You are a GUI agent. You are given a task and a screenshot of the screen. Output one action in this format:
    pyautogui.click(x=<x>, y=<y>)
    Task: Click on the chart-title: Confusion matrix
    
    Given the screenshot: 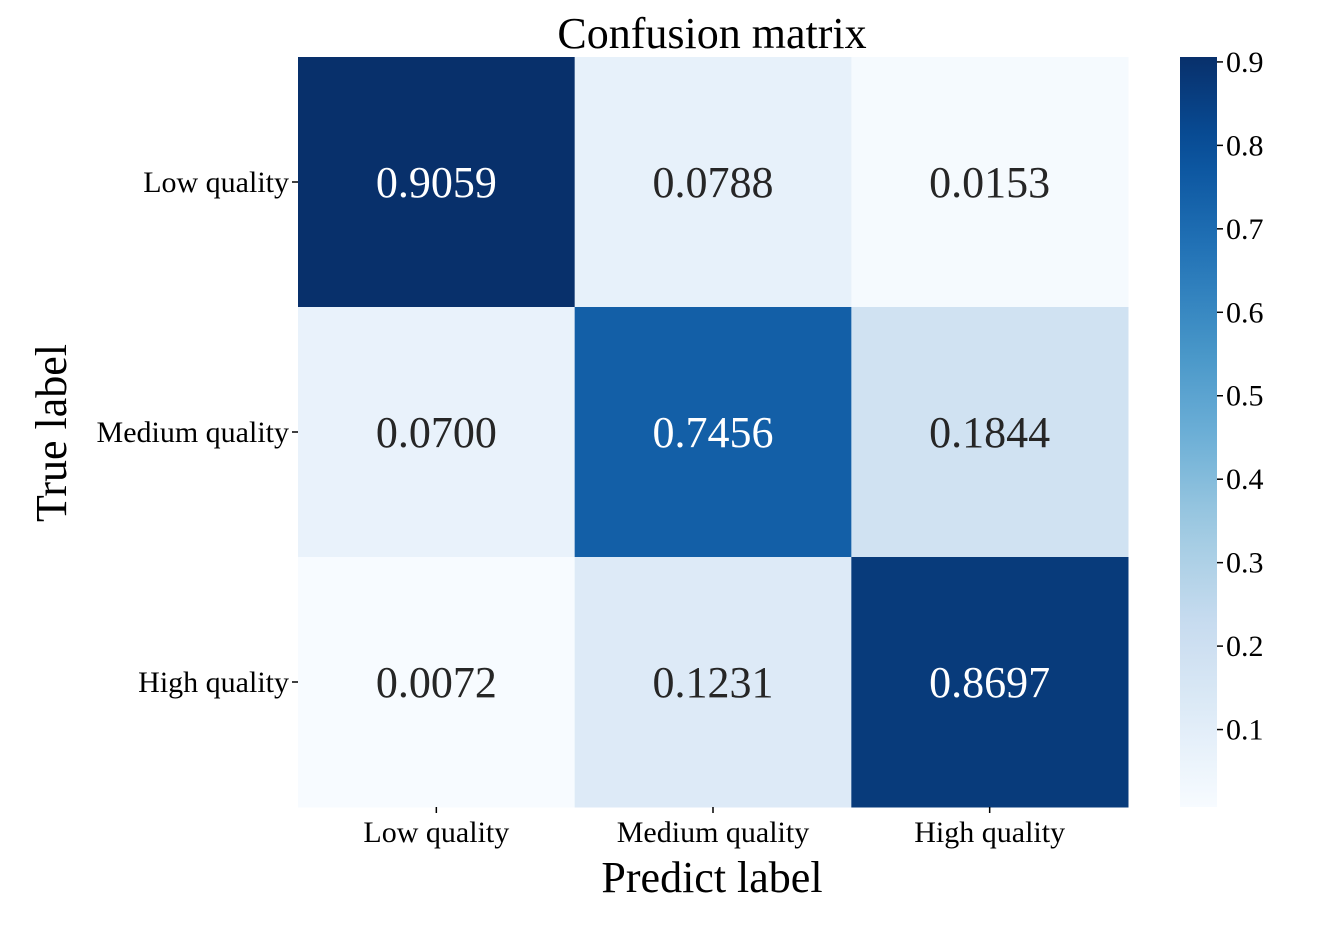 What is the action you would take?
    pyautogui.click(x=711, y=33)
    